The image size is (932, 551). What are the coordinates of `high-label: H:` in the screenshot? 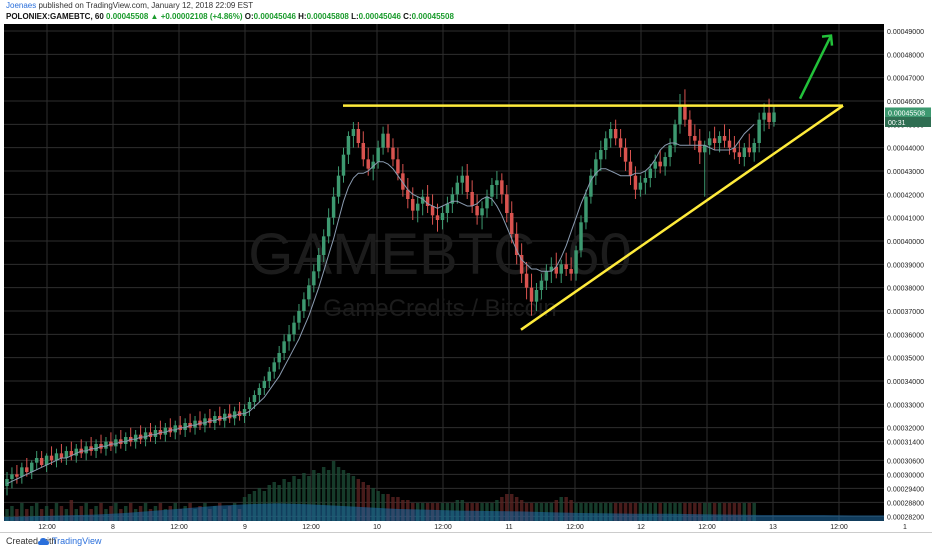 It's located at (302, 16).